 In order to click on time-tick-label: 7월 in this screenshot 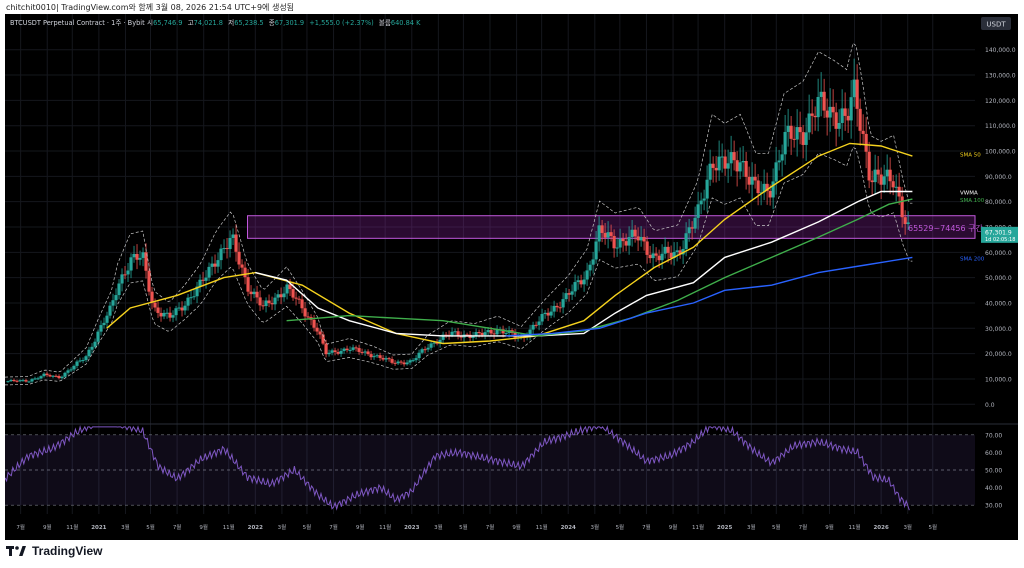, I will do `click(177, 527)`.